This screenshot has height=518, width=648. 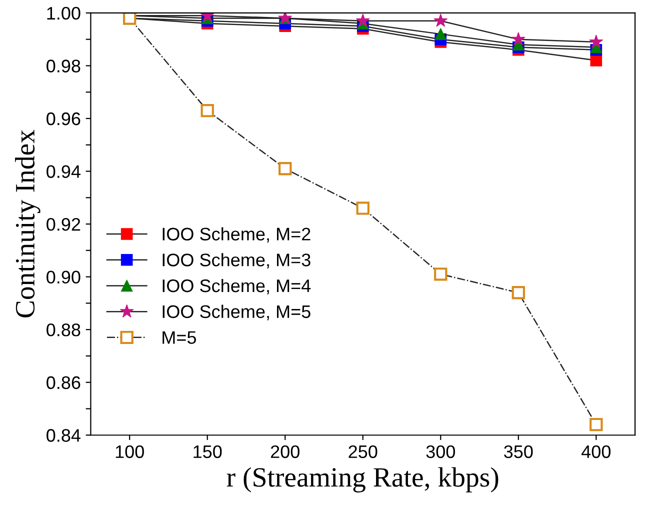 I want to click on x-tick-label: 350, so click(x=518, y=451).